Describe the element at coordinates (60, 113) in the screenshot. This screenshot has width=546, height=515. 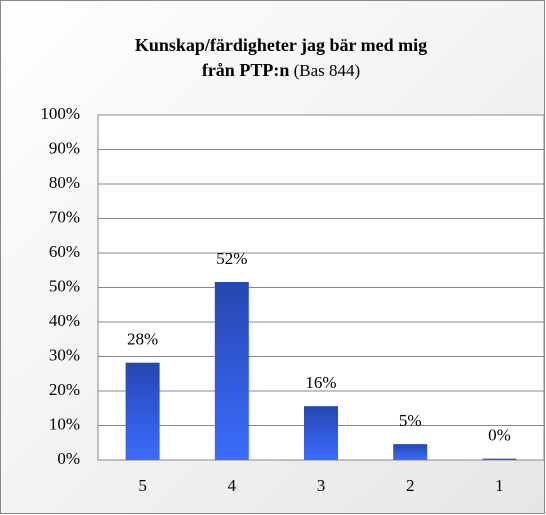
I see `y-tick-label: 100%` at that location.